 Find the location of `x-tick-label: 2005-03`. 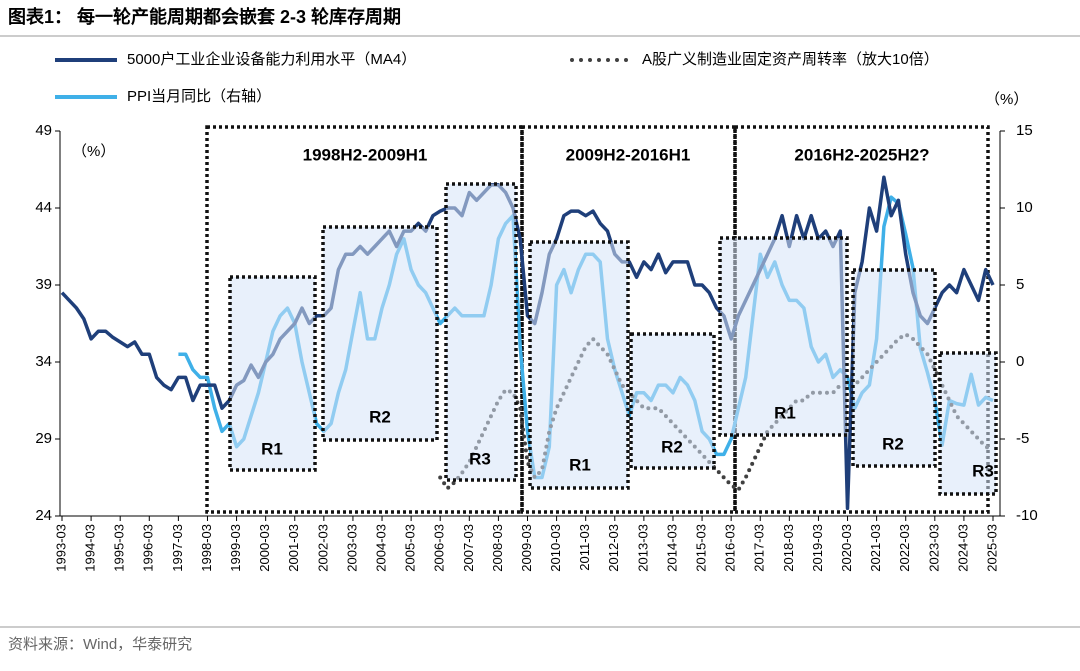

x-tick-label: 2005-03 is located at coordinates (410, 548).